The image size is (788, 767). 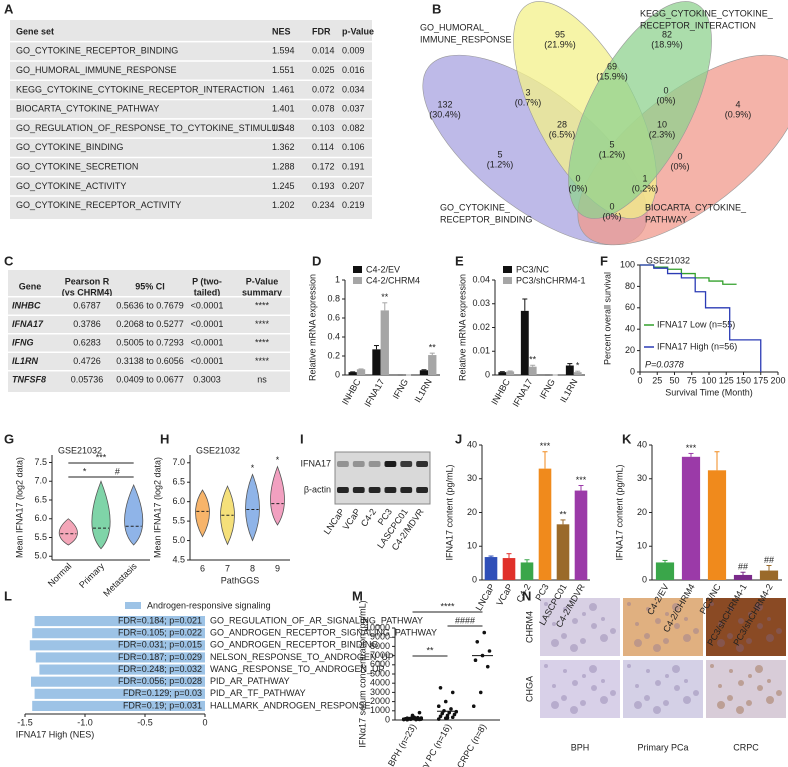 I want to click on y-tick-label: 6.5, so click(x=178, y=482).